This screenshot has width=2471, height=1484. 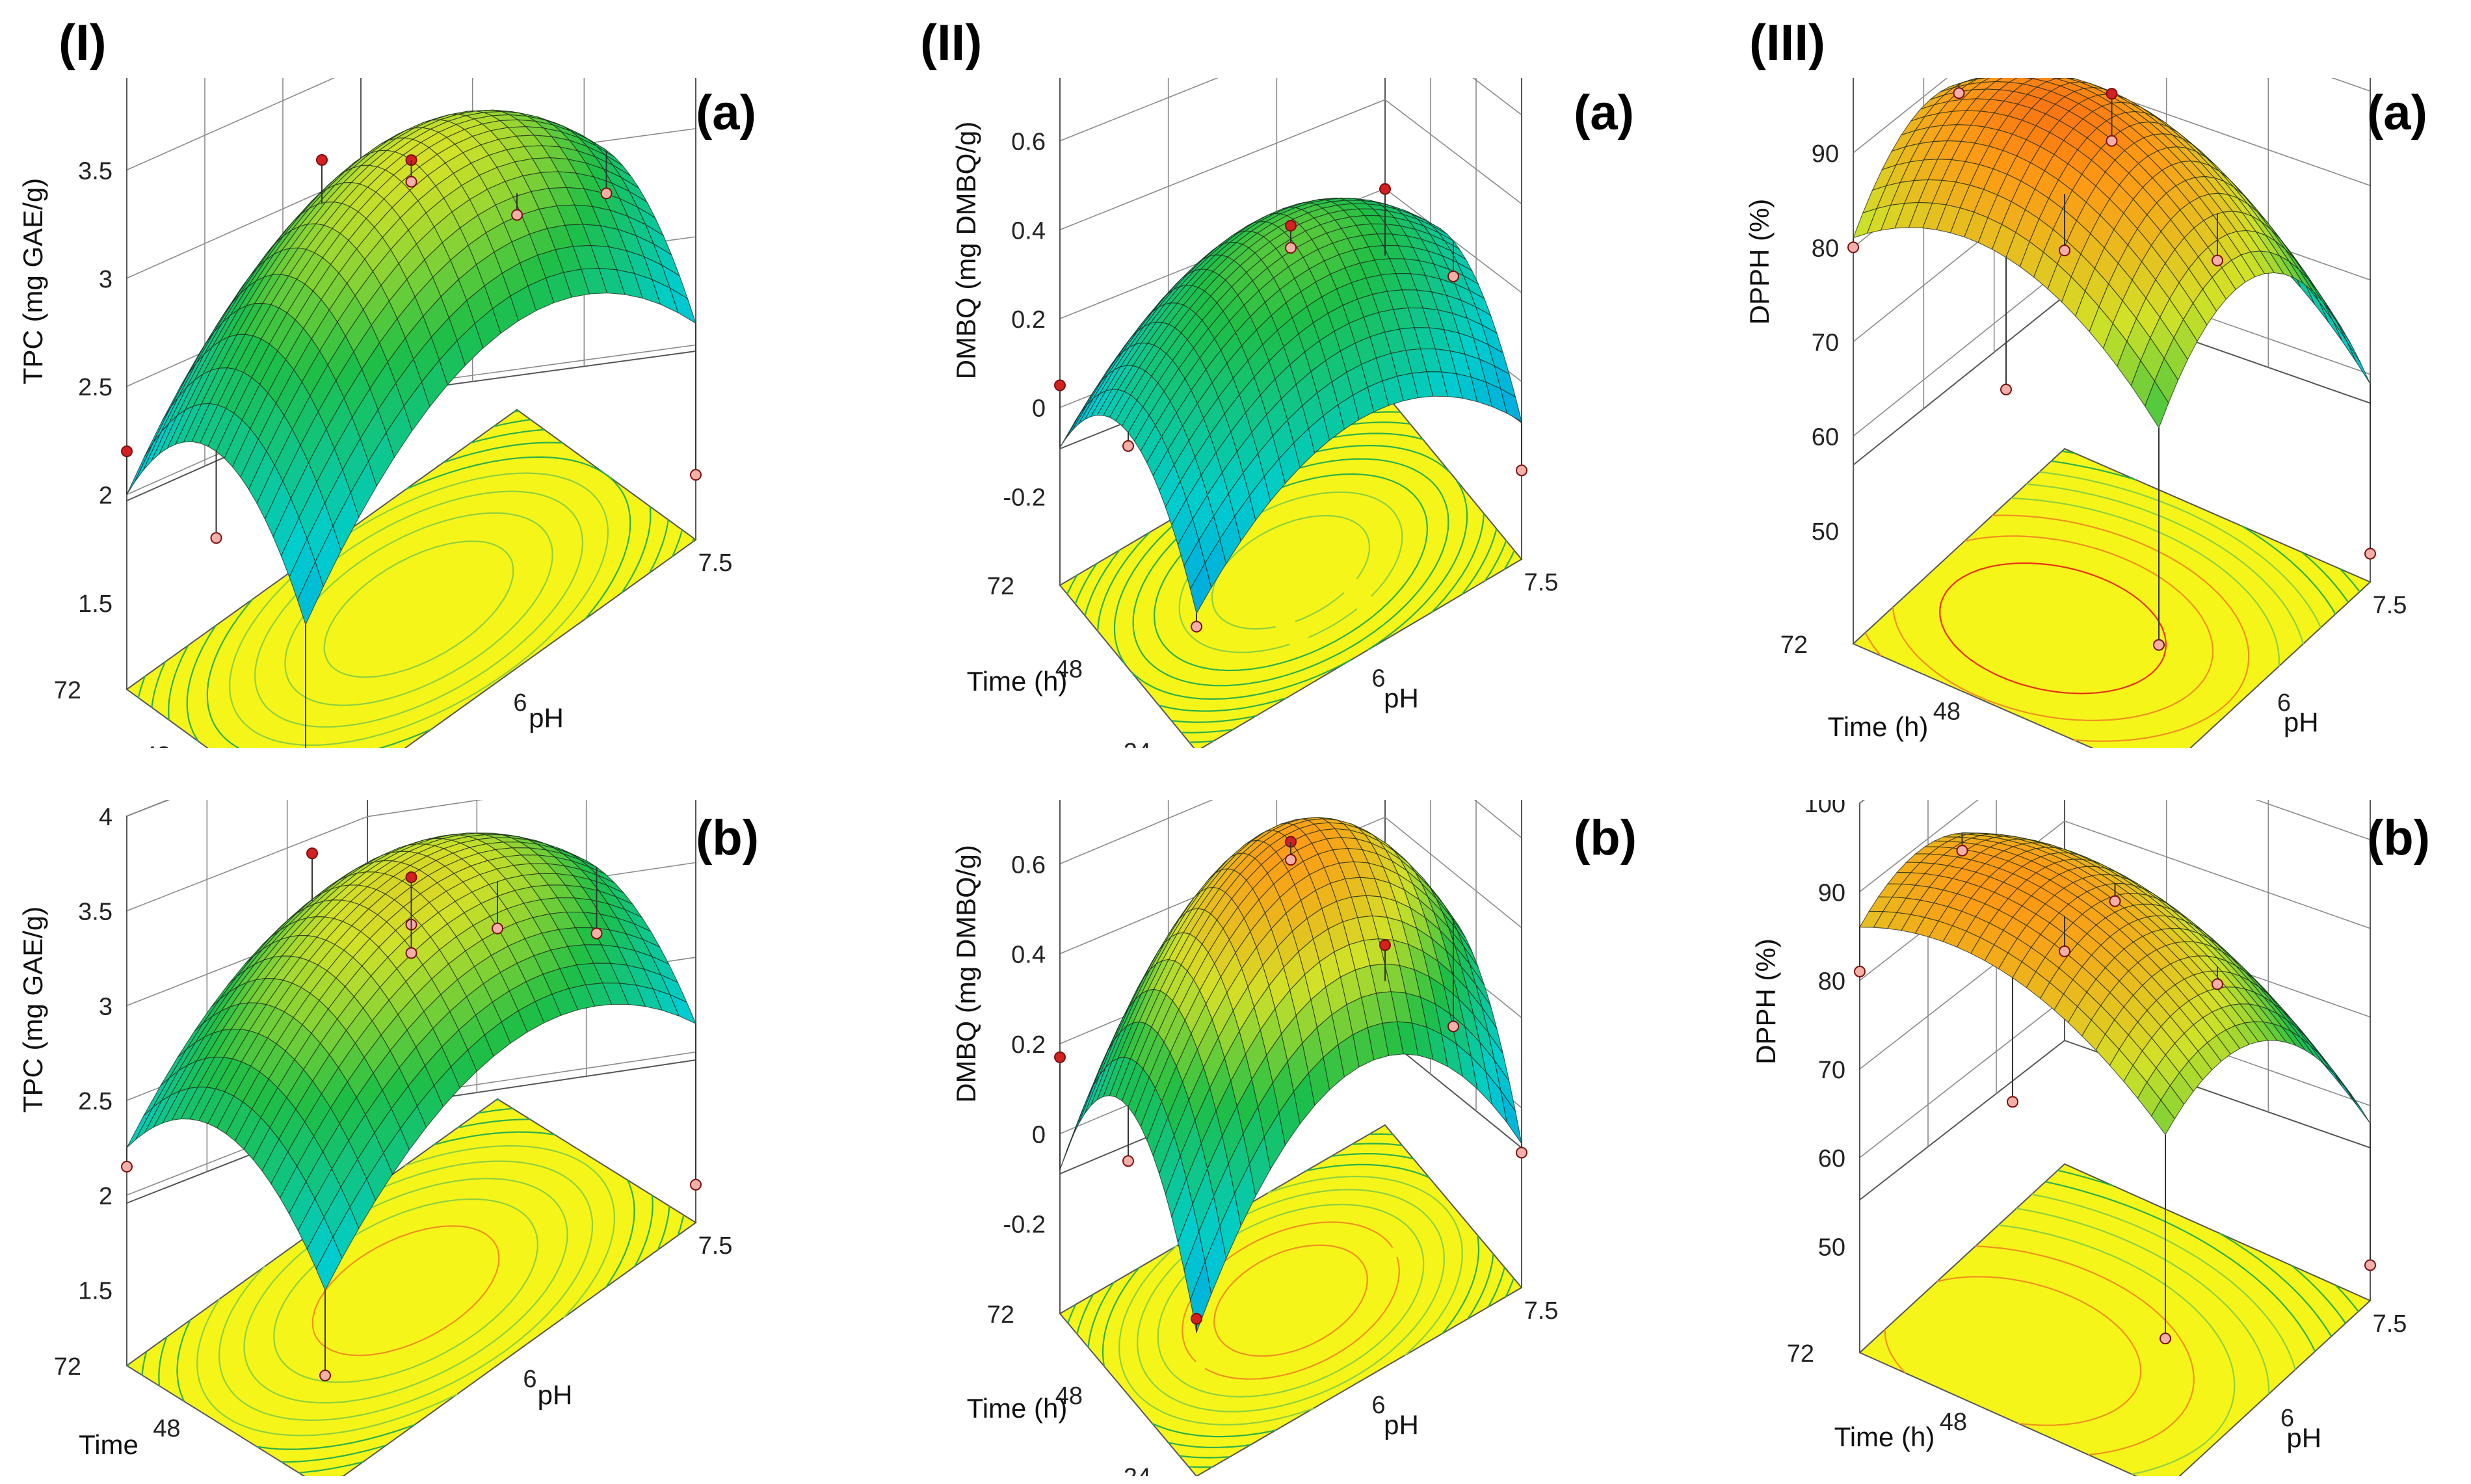 What do you see at coordinates (83, 42) in the screenshot?
I see `column-label-I: (I)` at bounding box center [83, 42].